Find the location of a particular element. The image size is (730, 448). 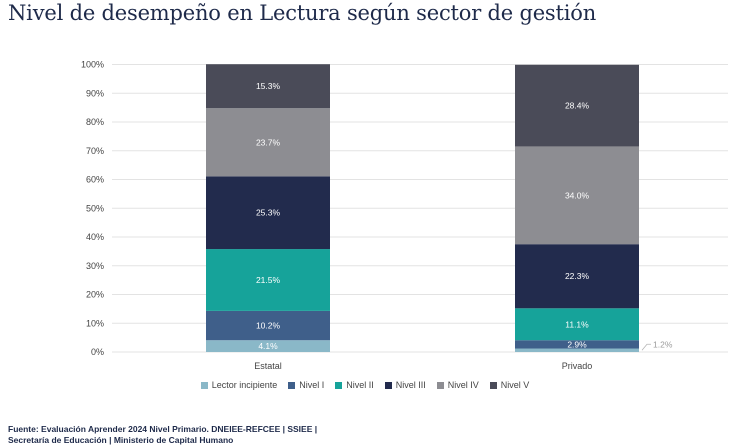

y-tick-label: 10% is located at coordinates (95, 323).